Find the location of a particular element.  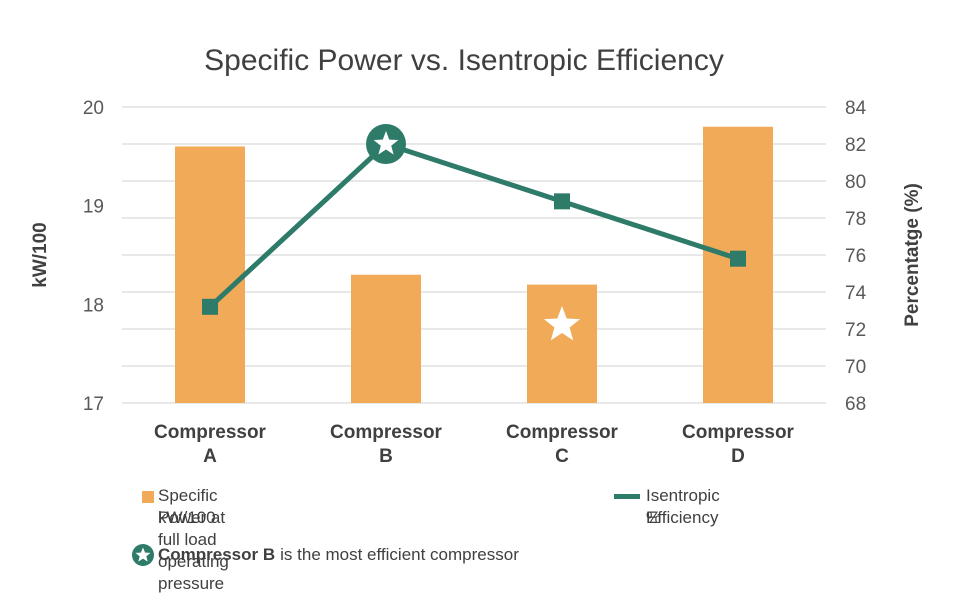

legend-line-label-1: Isentropic Efficiency is located at coordinates (683, 506).